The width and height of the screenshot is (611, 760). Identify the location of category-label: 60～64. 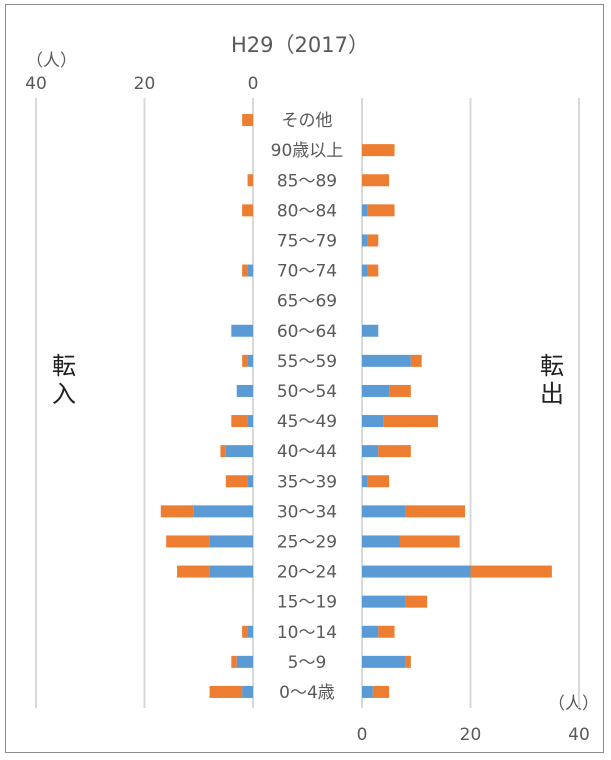
(307, 332).